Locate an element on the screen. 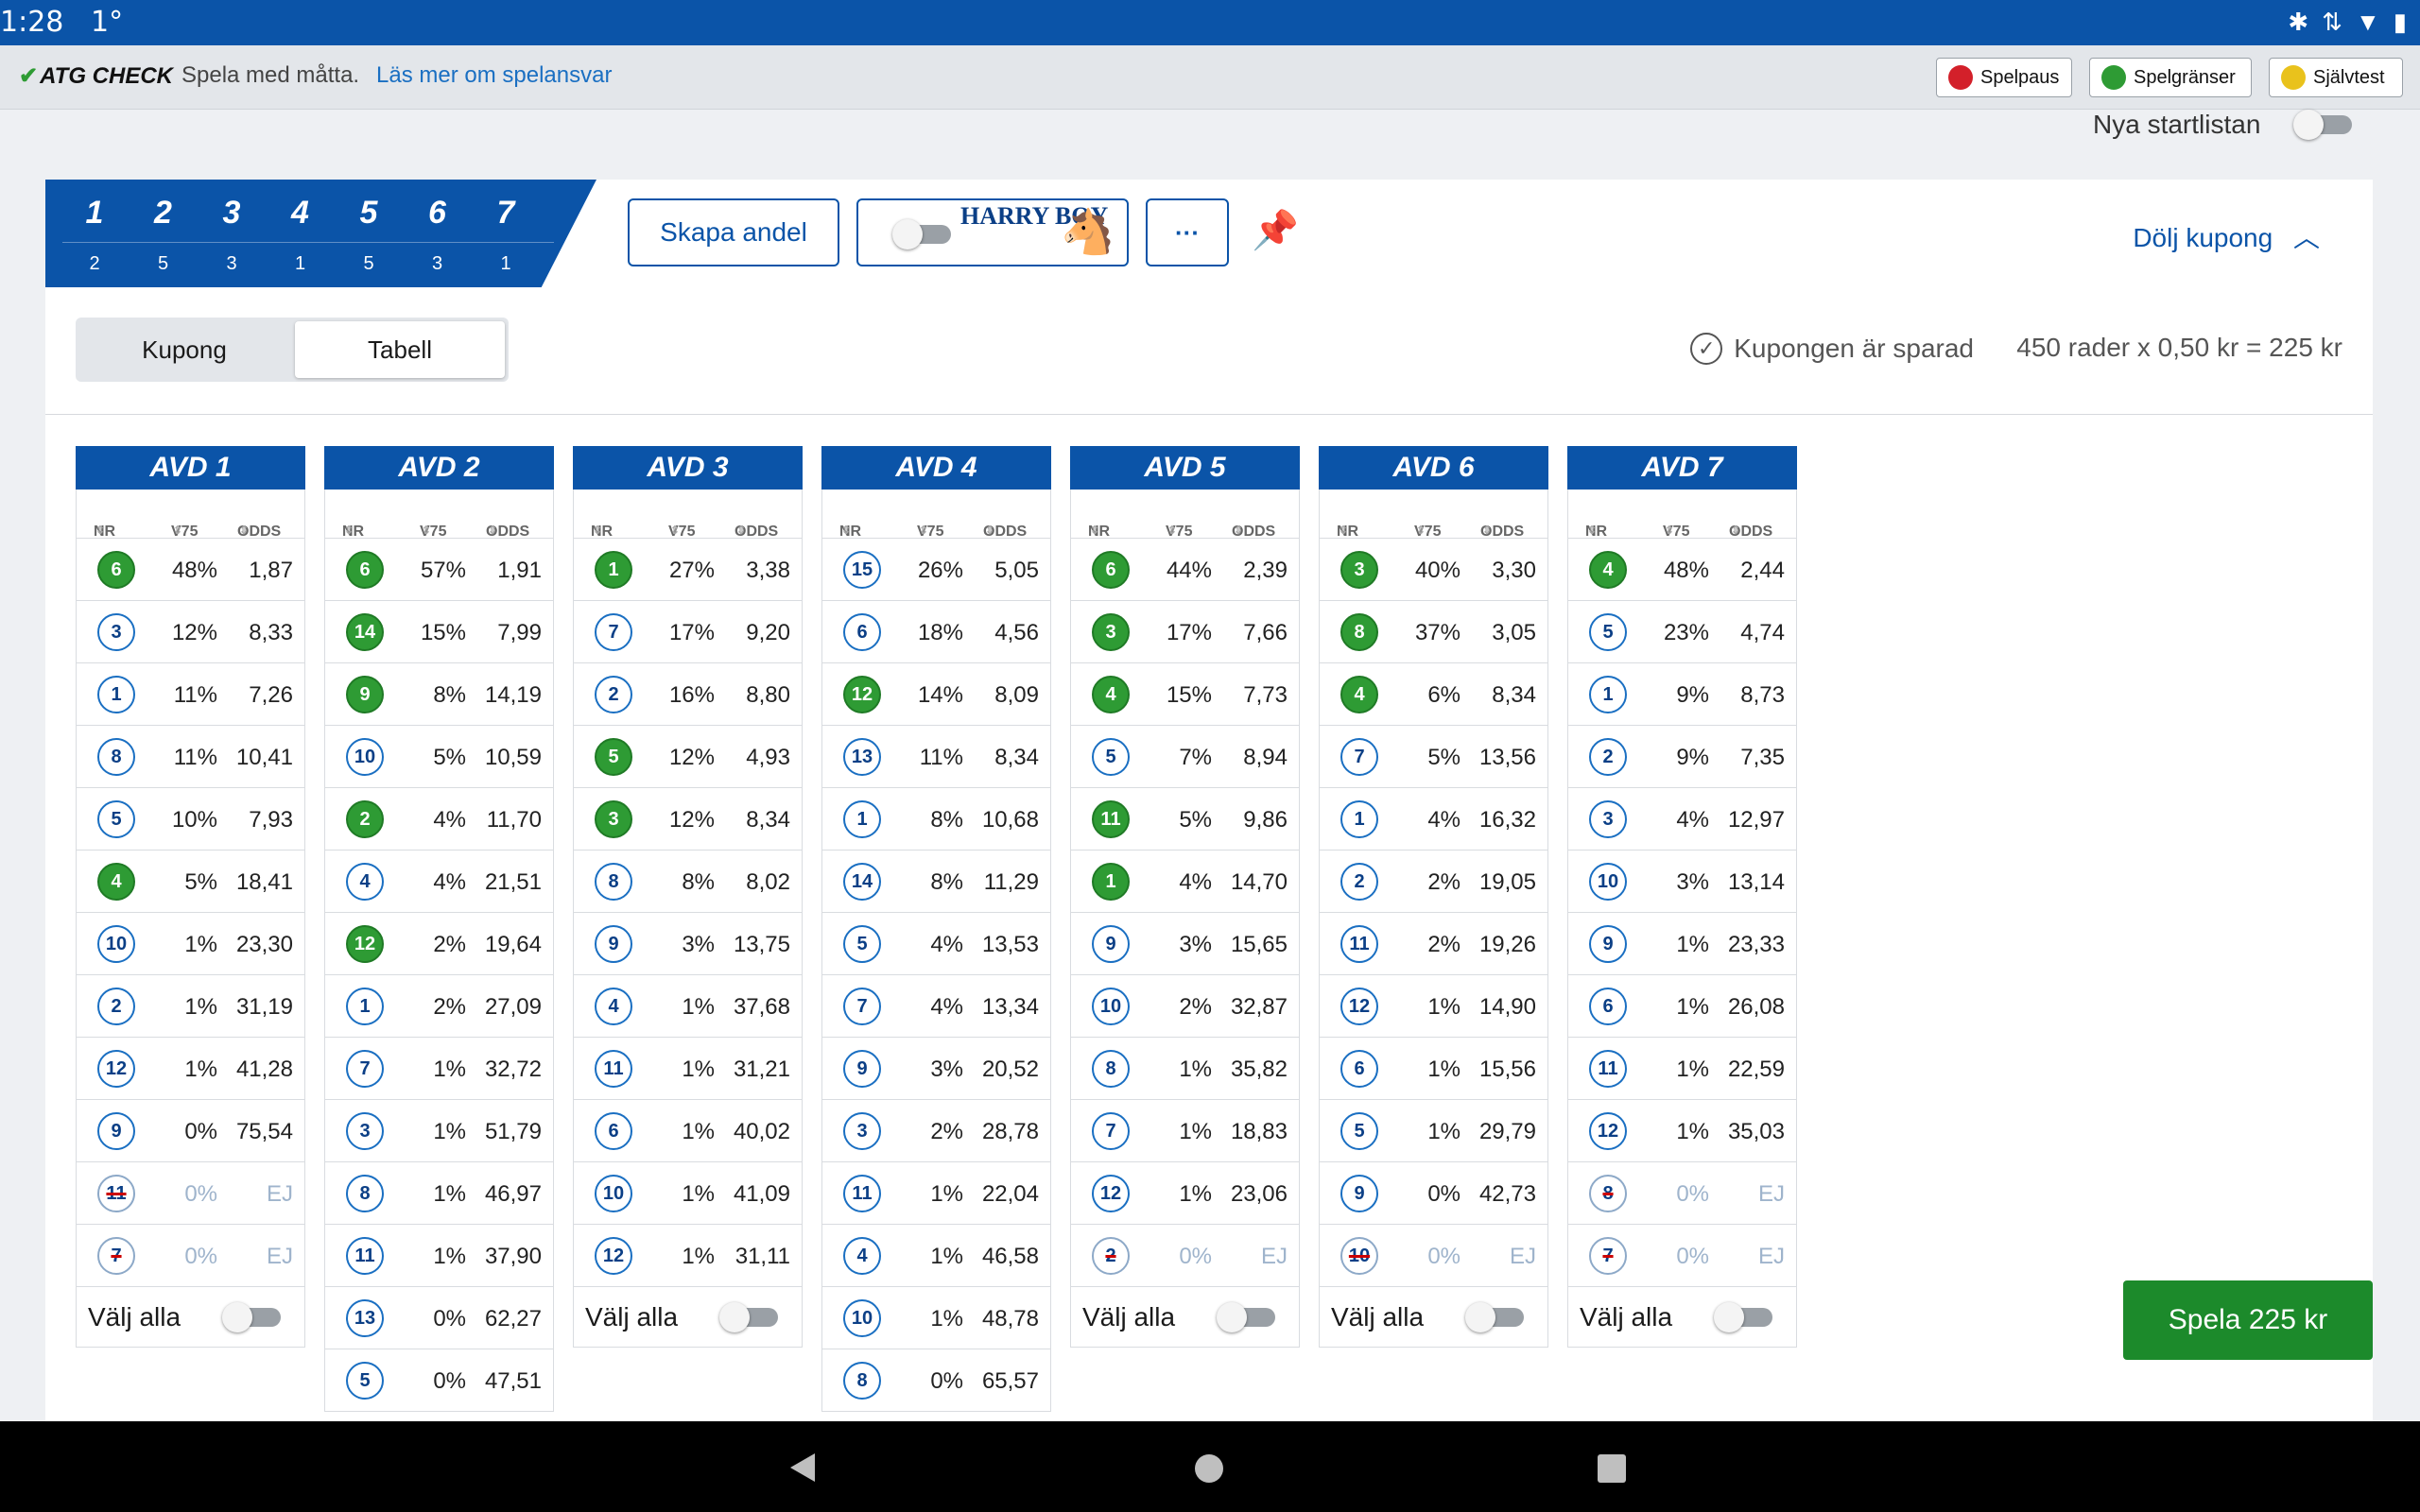 This screenshot has width=2420, height=1512. horse-row: 4 1% 37,68 is located at coordinates (688, 1006).